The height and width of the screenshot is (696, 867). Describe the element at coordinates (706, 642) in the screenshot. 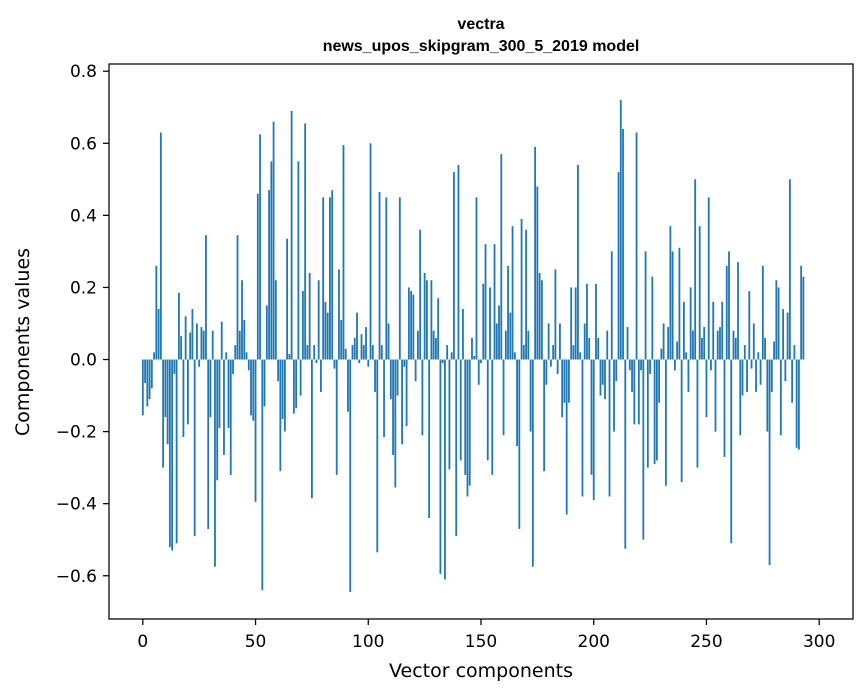

I see `x-tick-label: 250` at that location.